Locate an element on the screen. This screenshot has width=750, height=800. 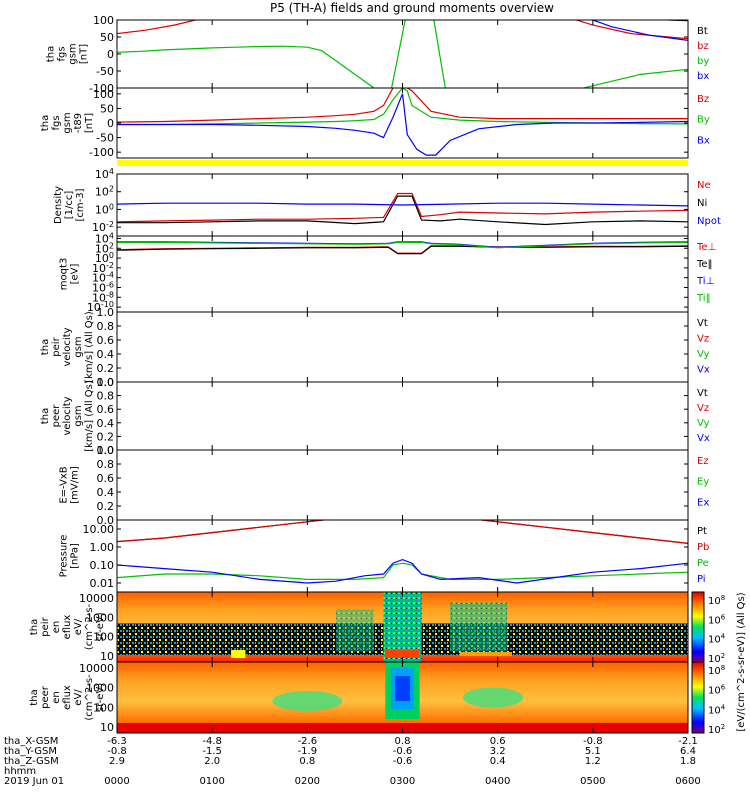
ytick-peer_velocity-0: 1.0 is located at coordinates (106, 382).